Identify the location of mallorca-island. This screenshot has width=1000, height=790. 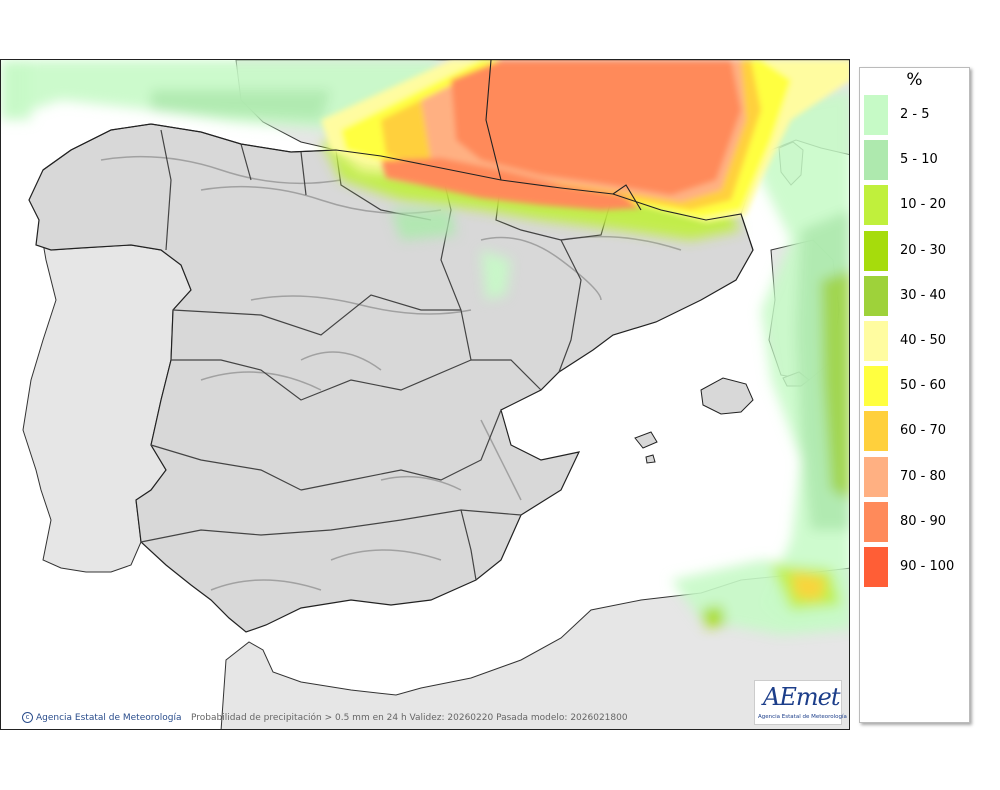
(727, 396).